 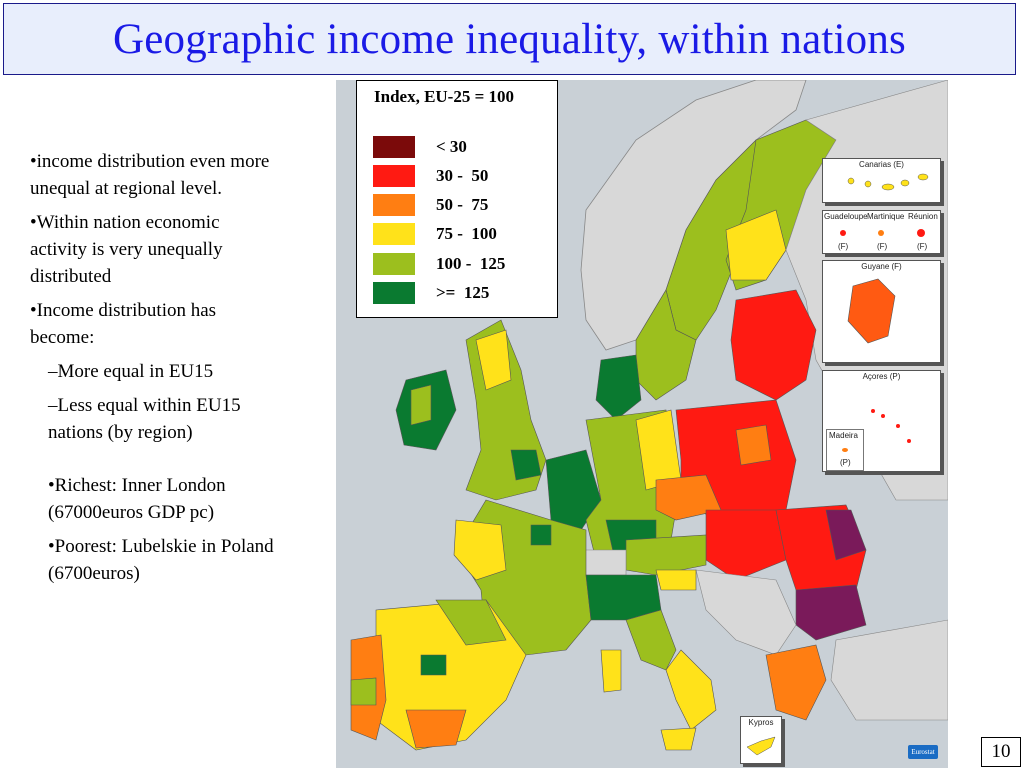 What do you see at coordinates (678, 739) in the screenshot?
I see `sicily-region` at bounding box center [678, 739].